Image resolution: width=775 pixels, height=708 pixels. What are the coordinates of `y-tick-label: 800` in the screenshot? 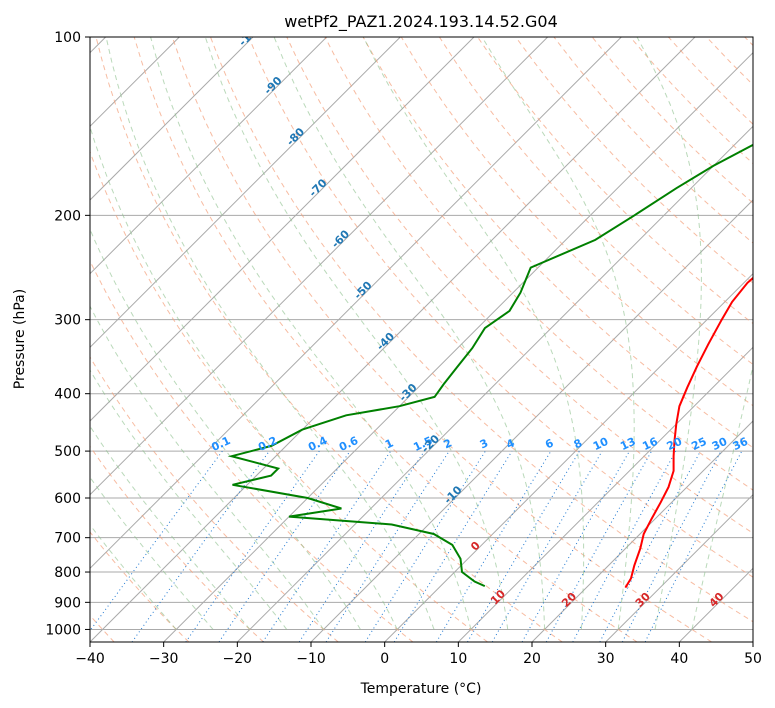 It's located at (67, 573).